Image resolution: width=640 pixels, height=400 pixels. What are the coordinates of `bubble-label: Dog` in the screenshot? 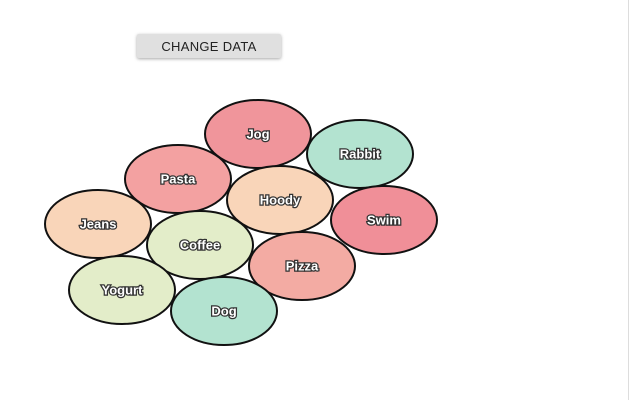 It's located at (223, 310).